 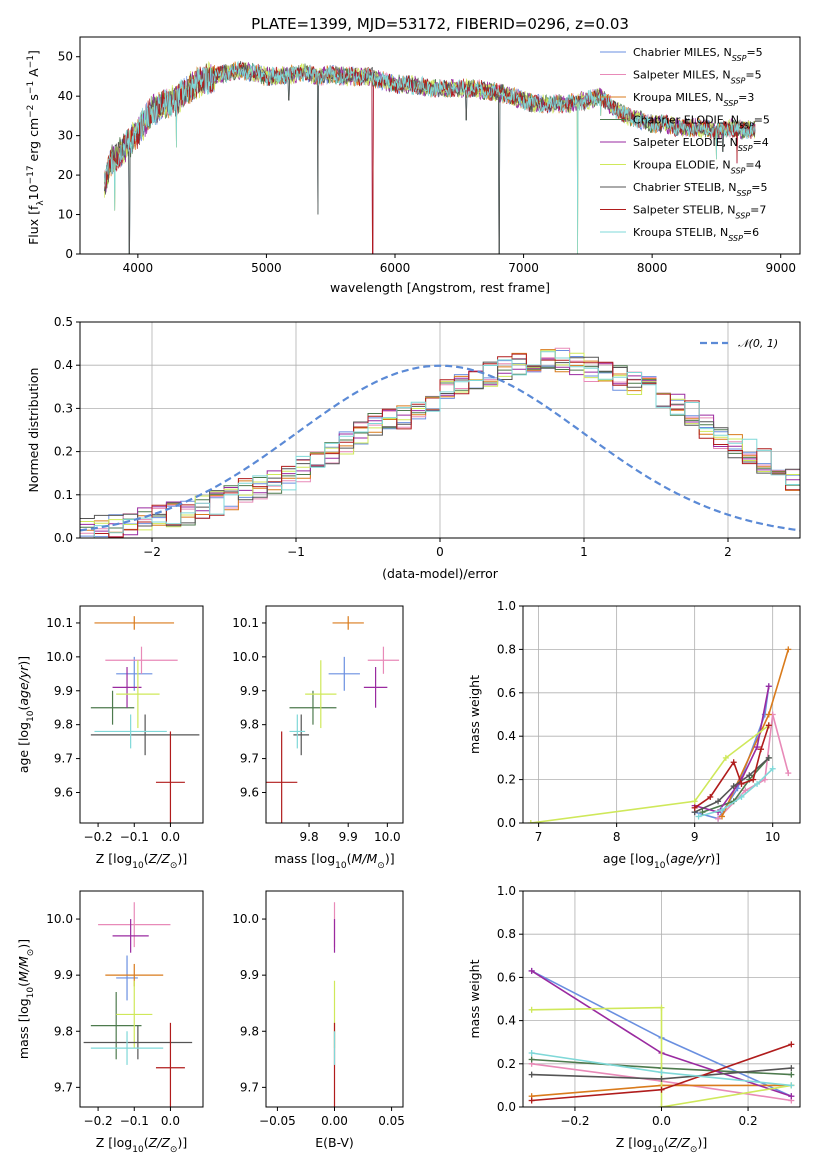 What do you see at coordinates (506, 693) in the screenshot?
I see `y-tick-label: 0.6` at bounding box center [506, 693].